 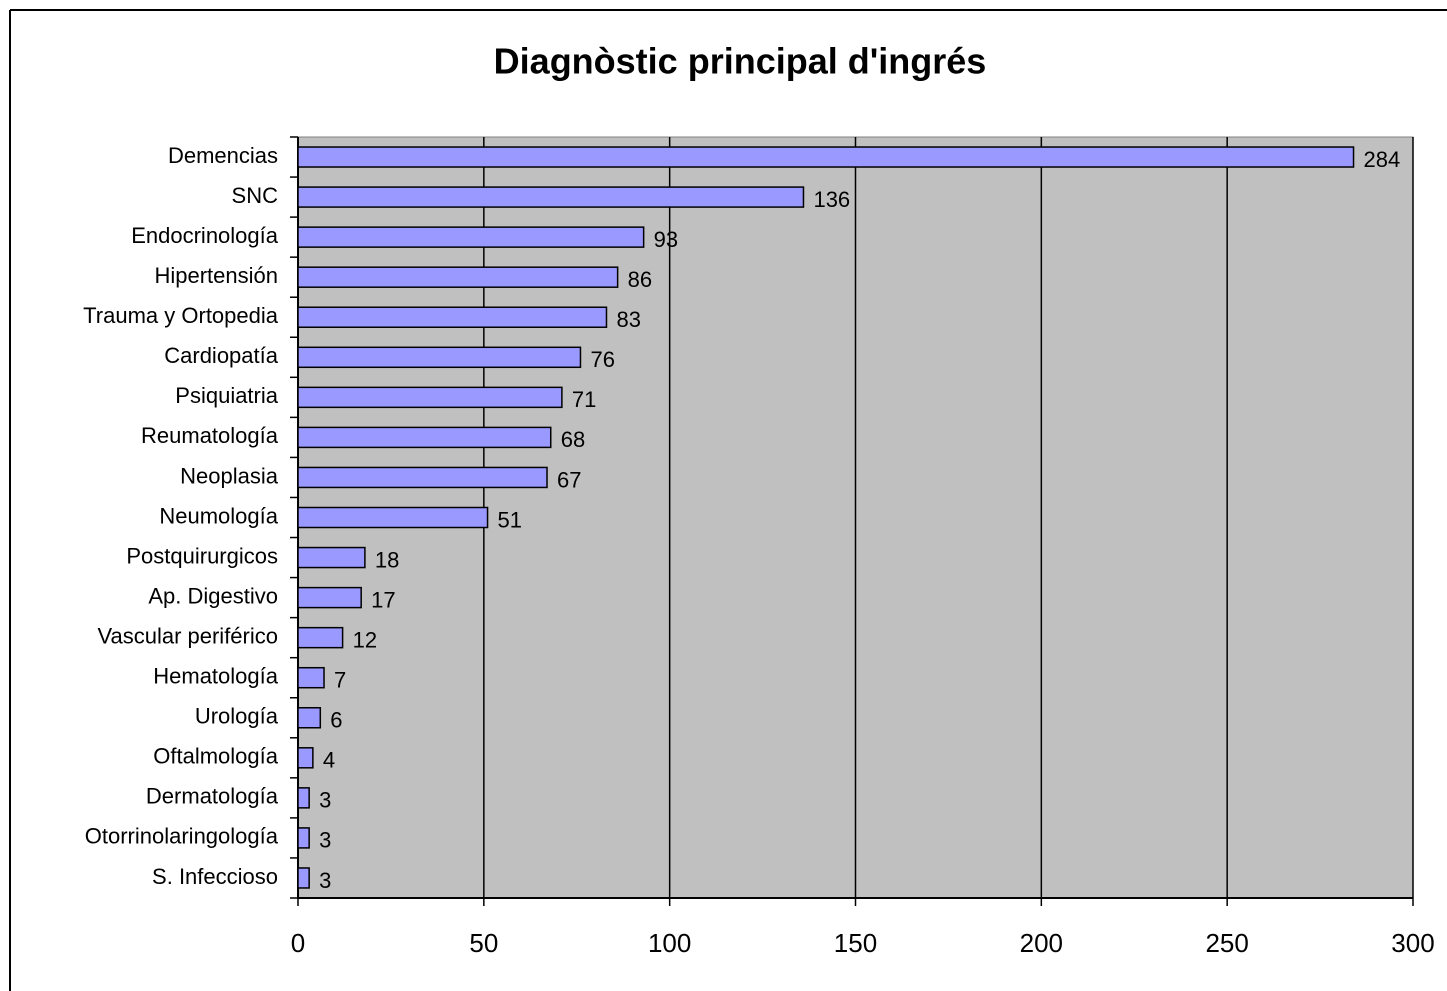 I want to click on value-label: 68, so click(x=573, y=439).